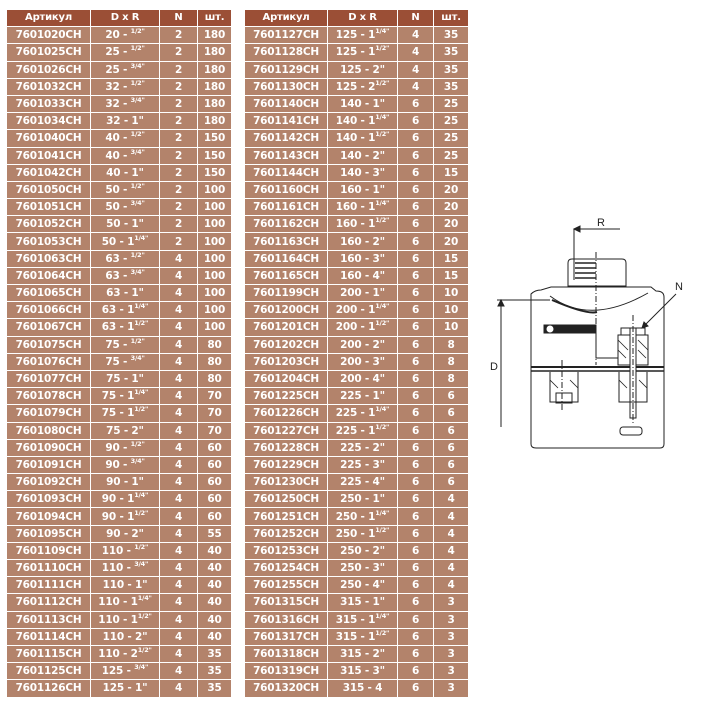 This screenshot has width=705, height=726. I want to click on article-cell: 7601200CH, so click(286, 310).